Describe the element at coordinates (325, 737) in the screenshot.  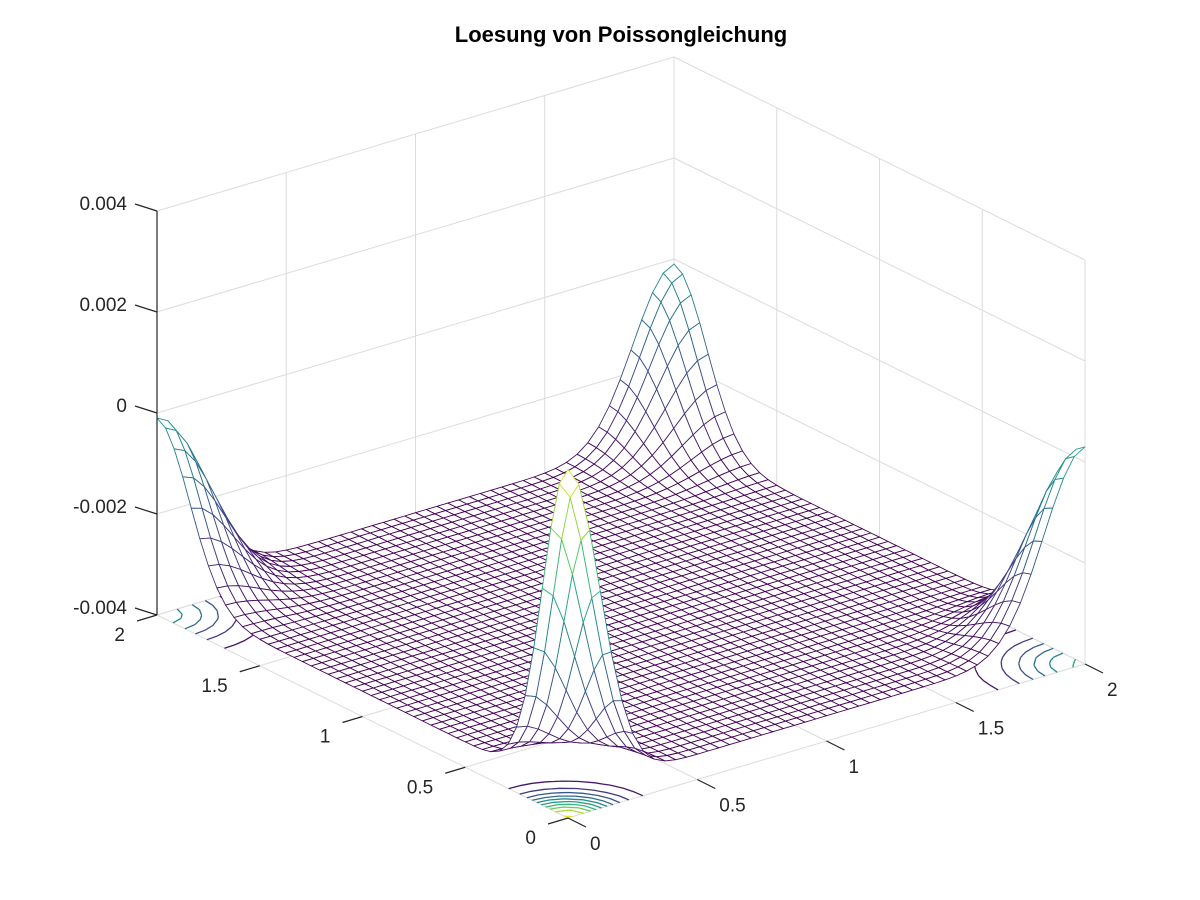
I see `y-tick-label: 1` at that location.